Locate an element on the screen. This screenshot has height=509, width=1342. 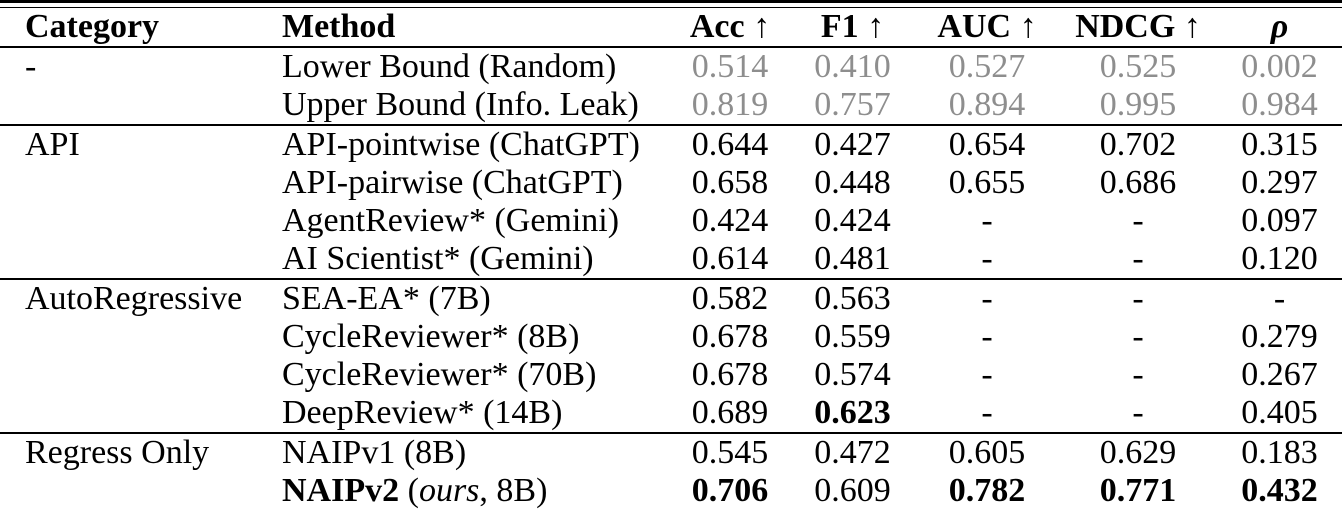
metric-value-auc: 0.894 is located at coordinates (987, 104).